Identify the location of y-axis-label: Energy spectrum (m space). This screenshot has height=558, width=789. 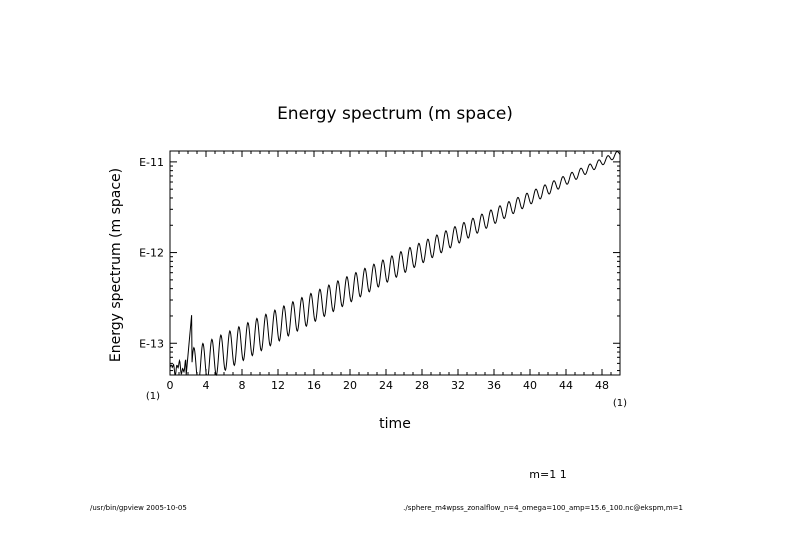
(116, 265).